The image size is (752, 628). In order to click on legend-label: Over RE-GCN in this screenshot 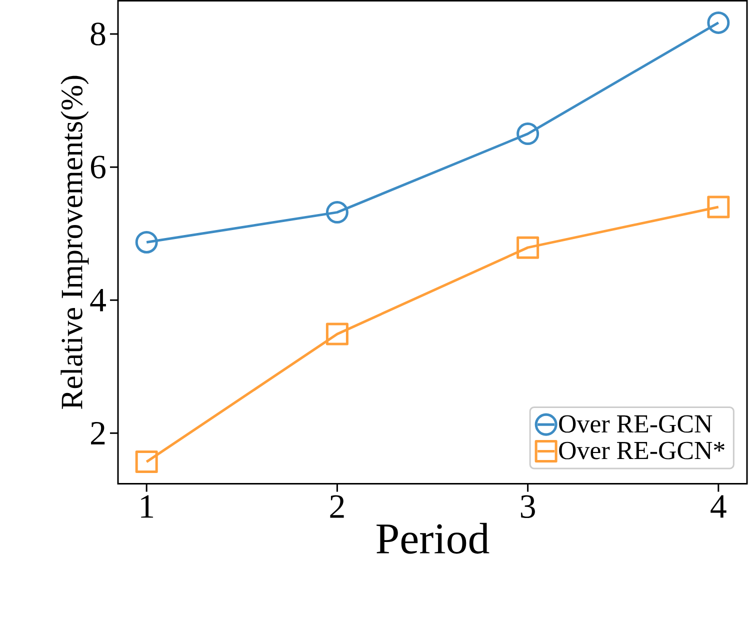, I will do `click(635, 424)`.